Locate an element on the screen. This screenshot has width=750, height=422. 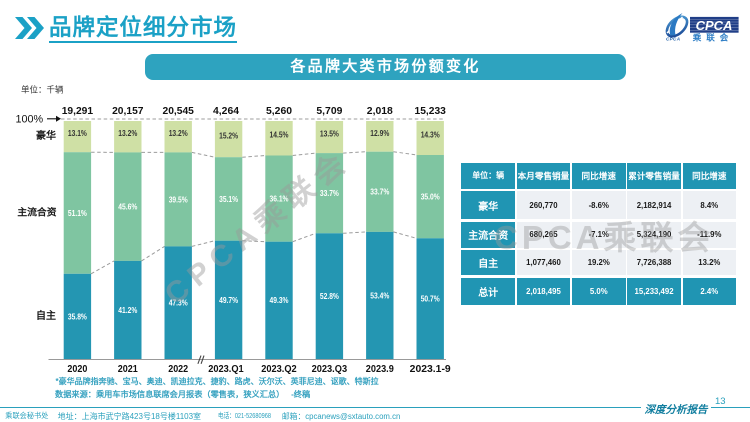
svg-text: 2,018 is located at coordinates (380, 111).